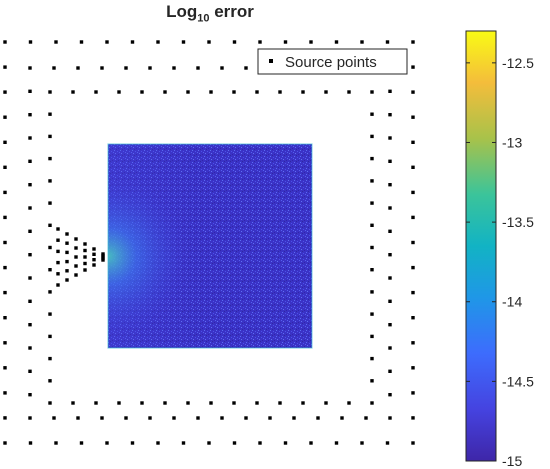  I want to click on colorbar-tick-label: -14.5, so click(518, 381).